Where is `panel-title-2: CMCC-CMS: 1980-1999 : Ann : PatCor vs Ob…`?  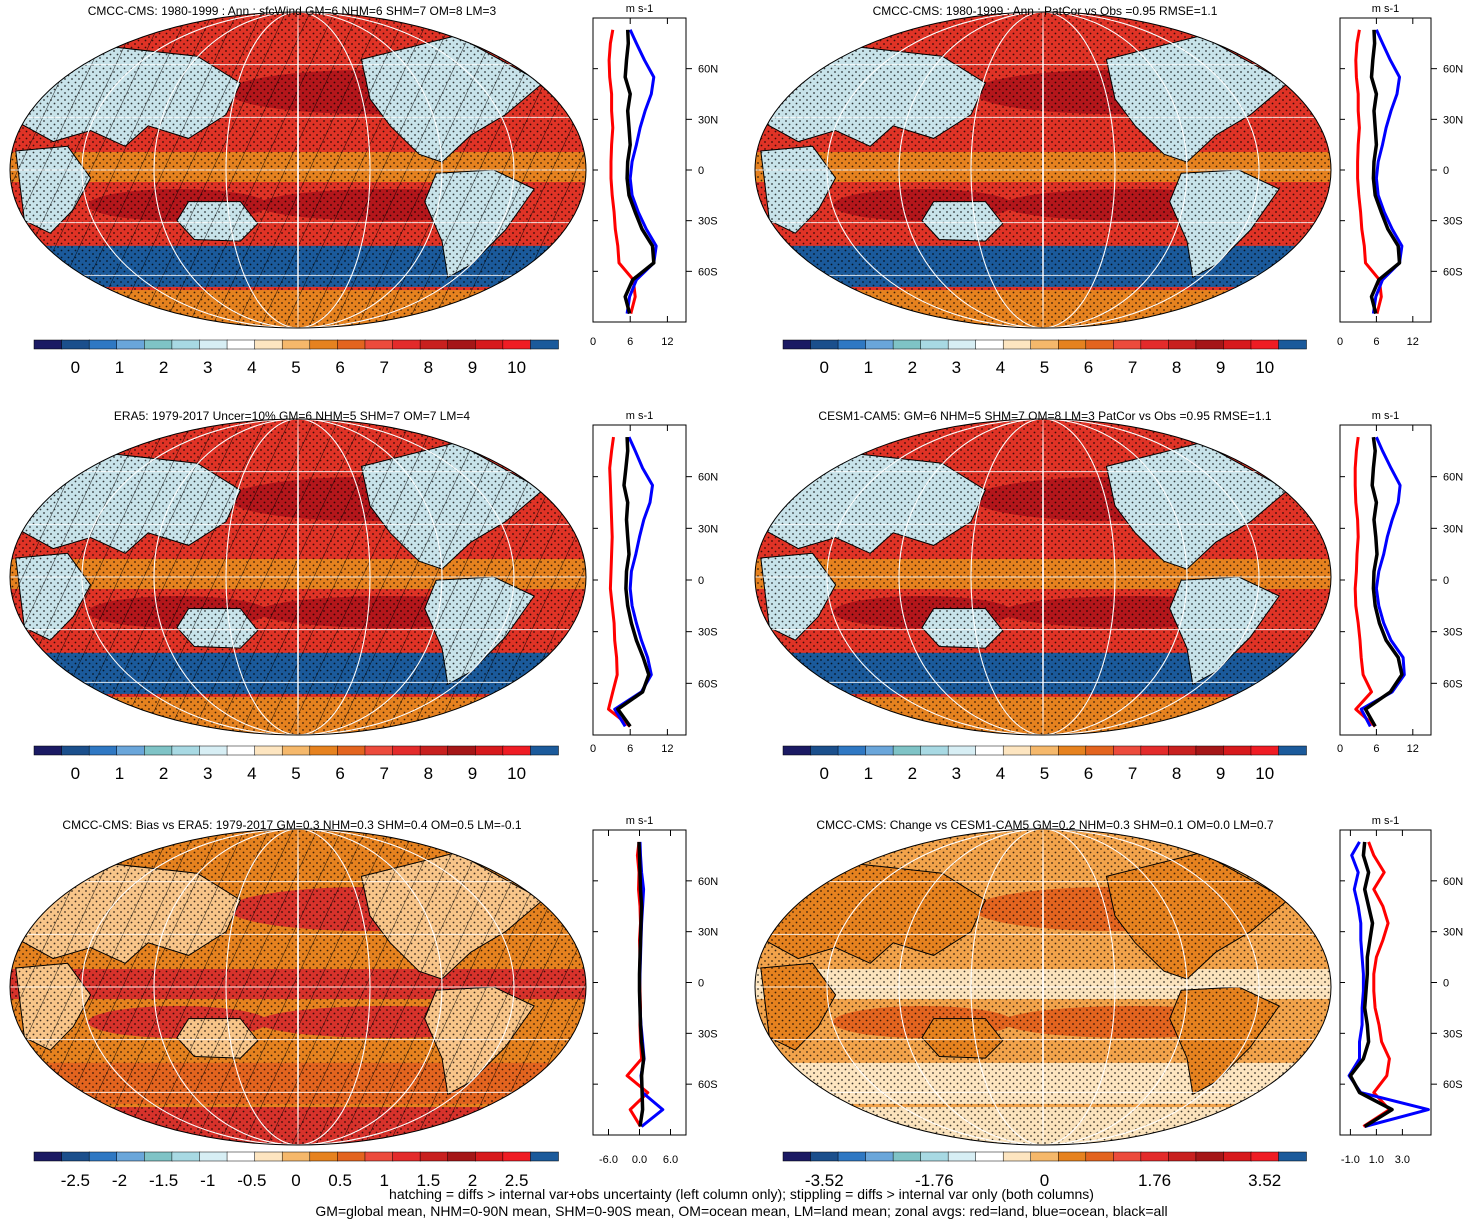
panel-title-2: CMCC-CMS: 1980-1999 : Ann : PatCor vs Ob… is located at coordinates (1045, 11).